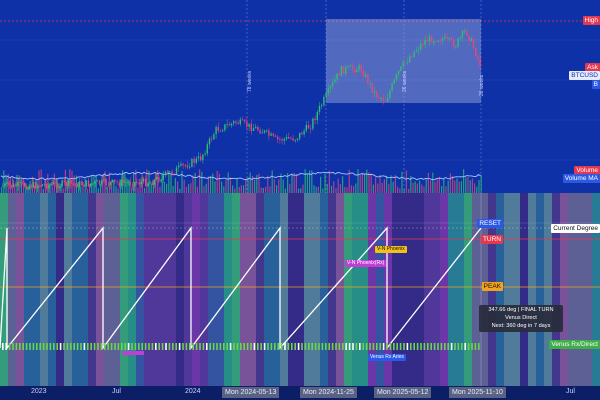 The height and width of the screenshot is (400, 600). Describe the element at coordinates (328, 392) in the screenshot. I see `time-highlight-2: Mon 2024-11-25` at that location.